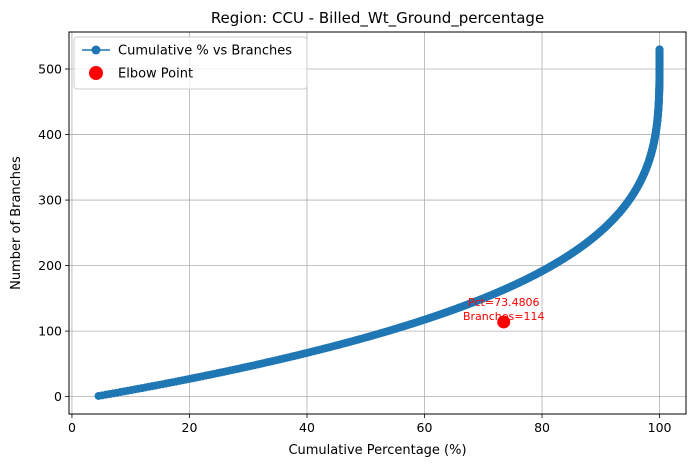 The height and width of the screenshot is (470, 695). I want to click on legend-elbow-marker, so click(96, 73).